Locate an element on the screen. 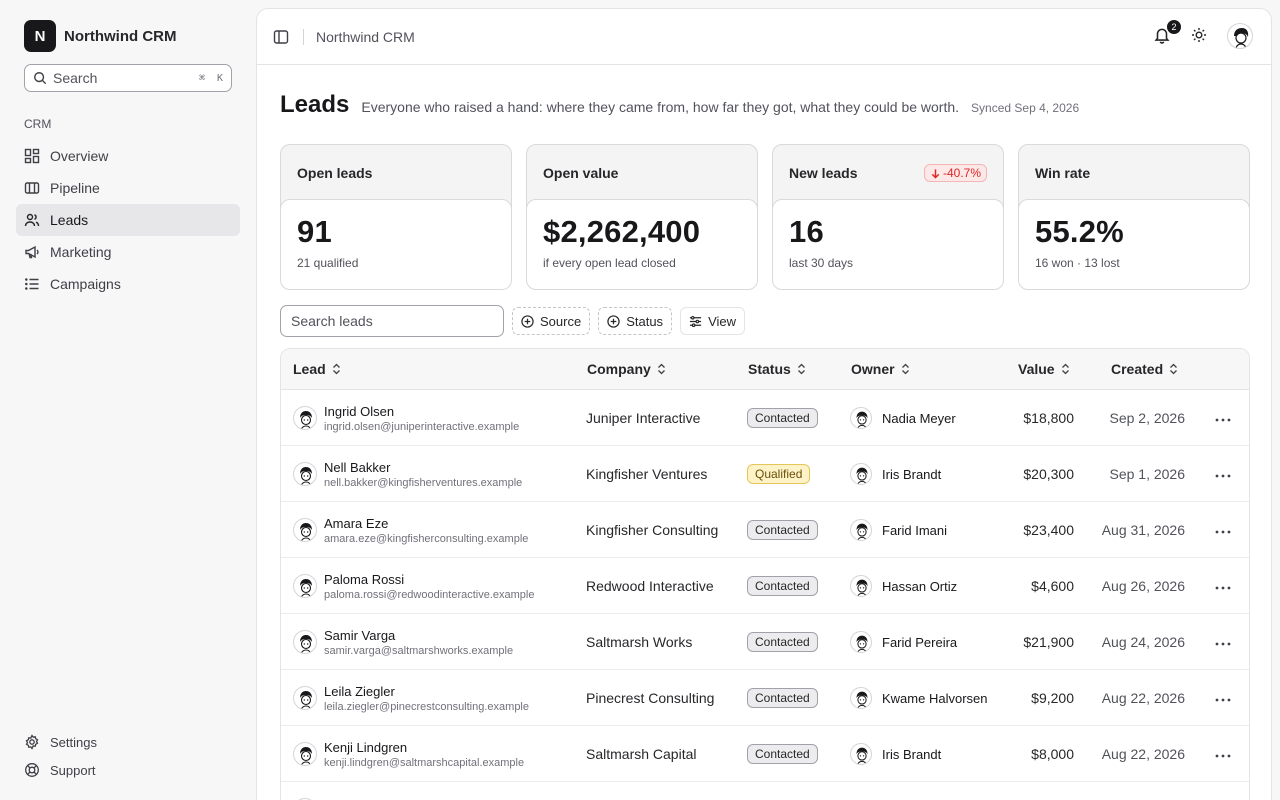 The image size is (1280, 800). lead-name: Leila Ziegler is located at coordinates (359, 691).